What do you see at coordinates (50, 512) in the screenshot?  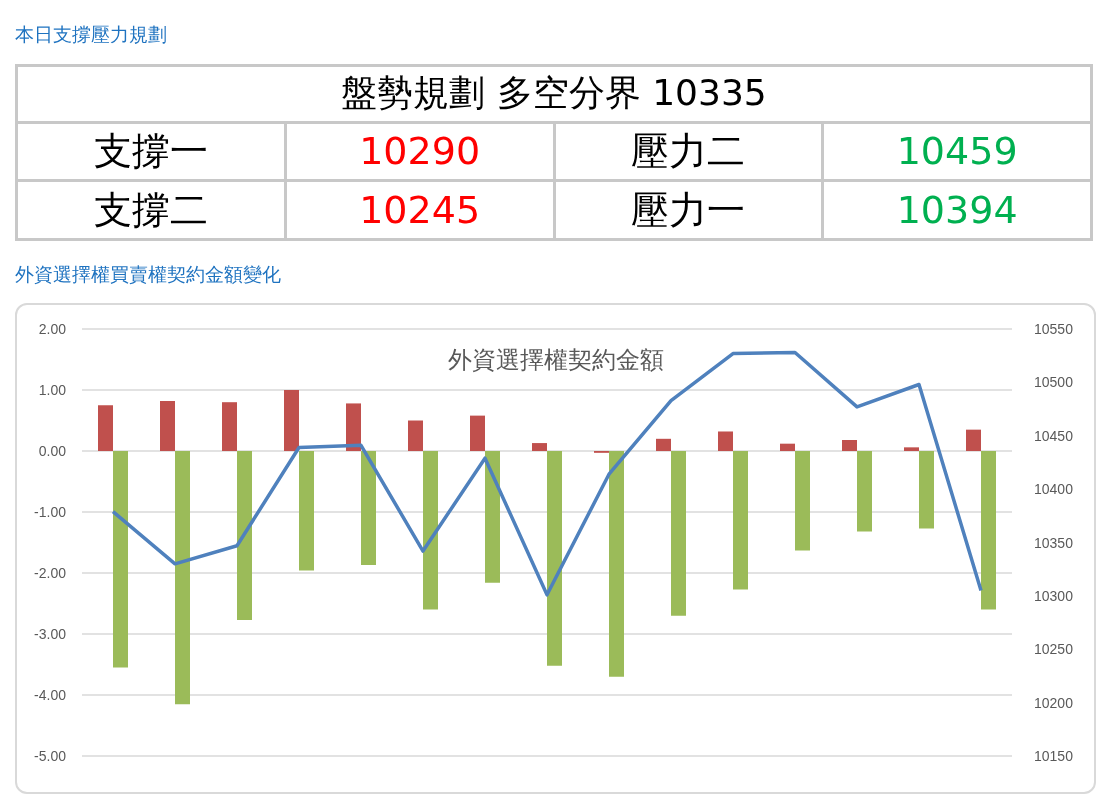 I see `y-tick-label: -1.00` at bounding box center [50, 512].